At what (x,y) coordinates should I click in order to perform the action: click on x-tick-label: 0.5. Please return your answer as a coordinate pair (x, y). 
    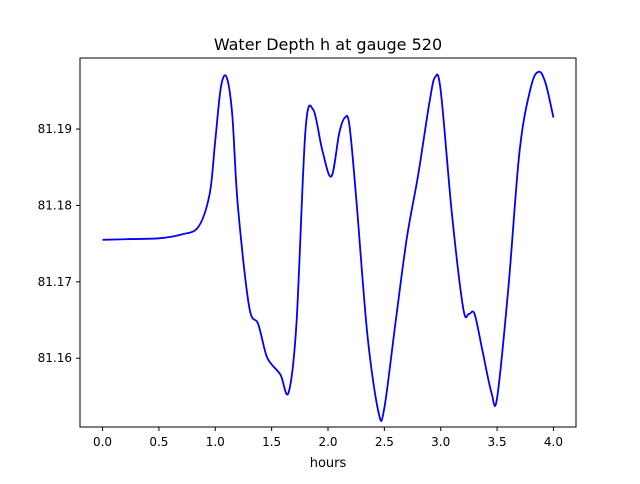
    Looking at the image, I should click on (158, 442).